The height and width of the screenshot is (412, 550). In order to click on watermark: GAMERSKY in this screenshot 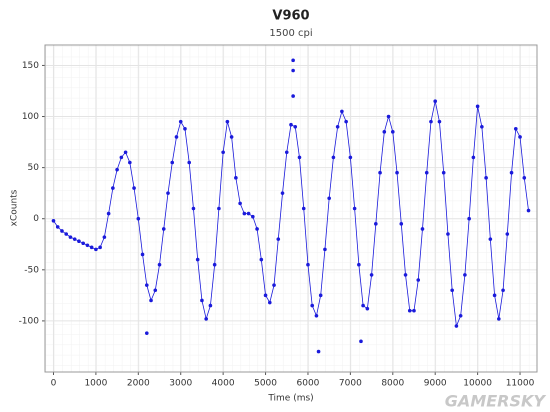, I will do `click(496, 401)`.